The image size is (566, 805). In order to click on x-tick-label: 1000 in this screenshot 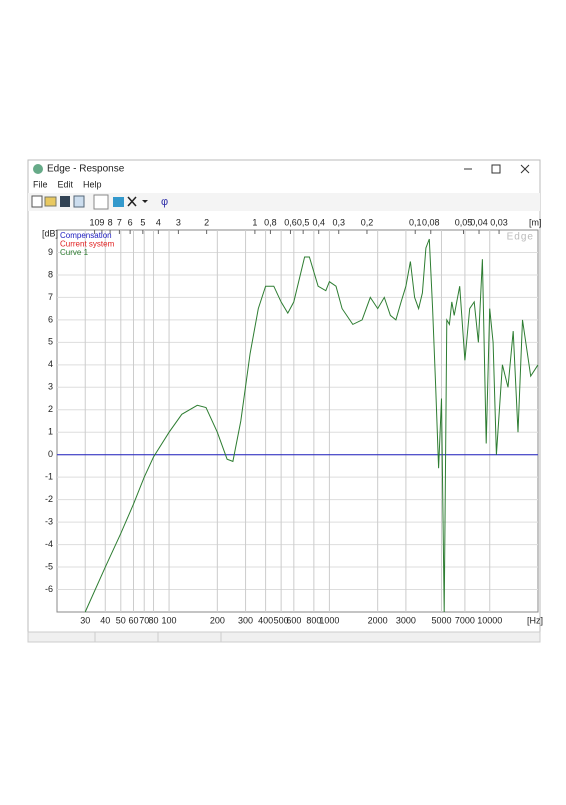, I will do `click(329, 620)`.